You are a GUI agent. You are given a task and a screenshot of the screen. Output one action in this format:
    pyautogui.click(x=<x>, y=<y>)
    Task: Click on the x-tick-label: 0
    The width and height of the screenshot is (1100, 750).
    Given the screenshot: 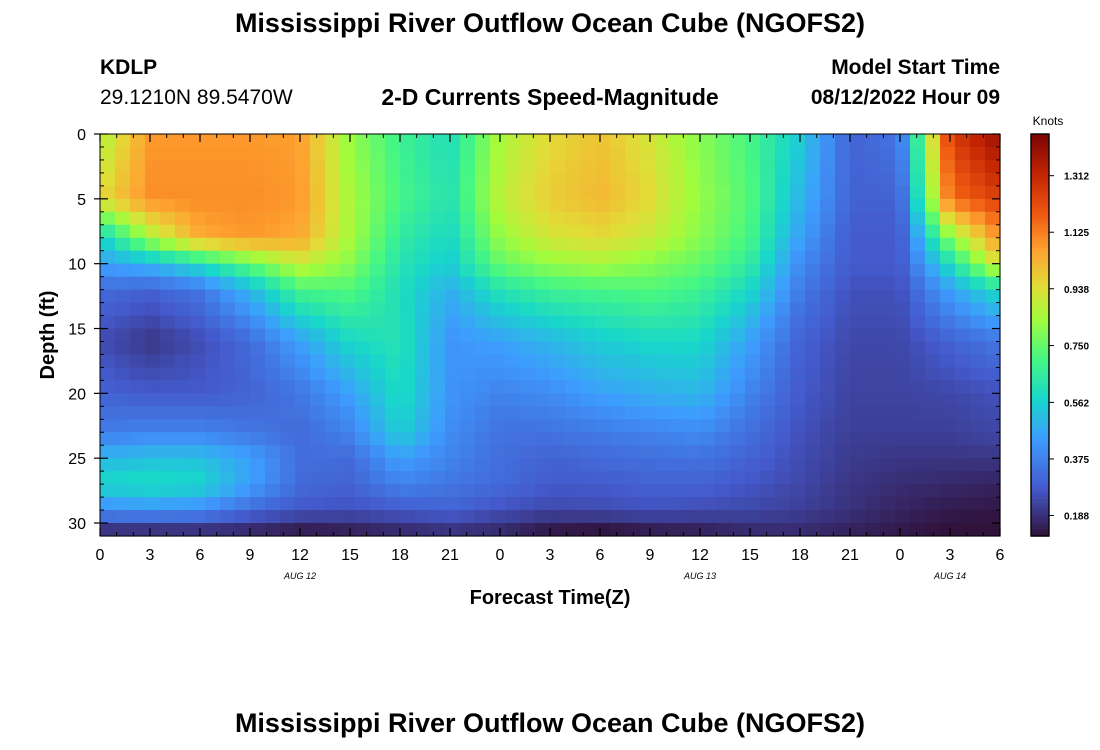 What is the action you would take?
    pyautogui.click(x=500, y=555)
    